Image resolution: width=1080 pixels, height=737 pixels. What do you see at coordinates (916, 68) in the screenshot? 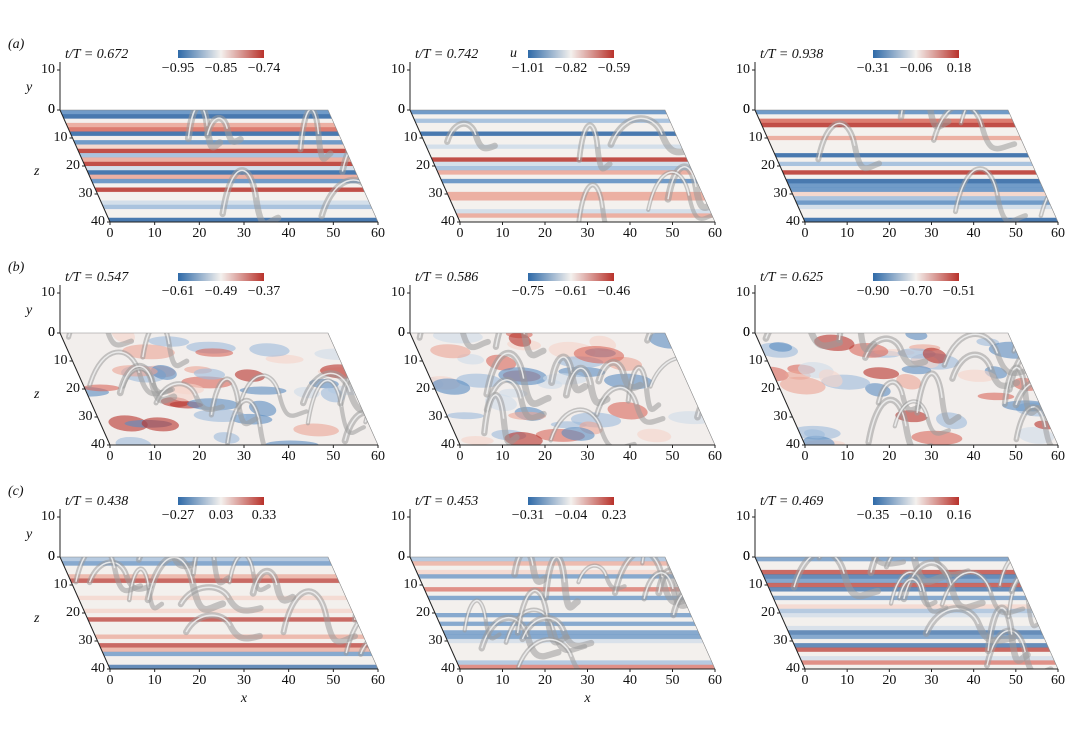
I see `colorbar-label: −0.06` at bounding box center [916, 68].